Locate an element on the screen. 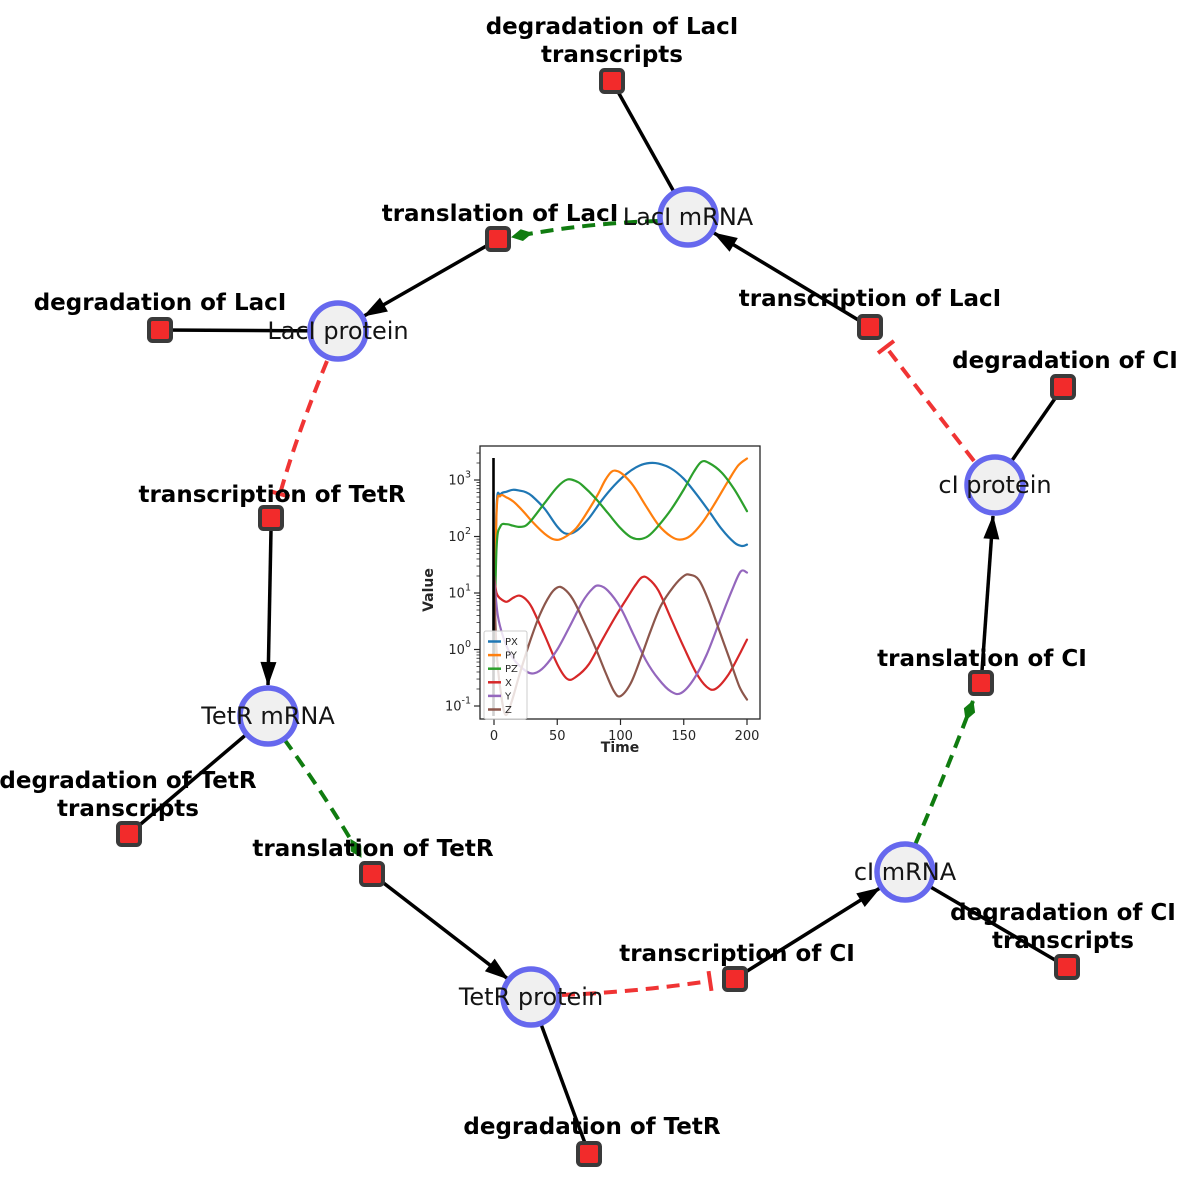 This screenshot has height=1200, width=1189. y-tick-label: 10⁻¹ is located at coordinates (458, 705).